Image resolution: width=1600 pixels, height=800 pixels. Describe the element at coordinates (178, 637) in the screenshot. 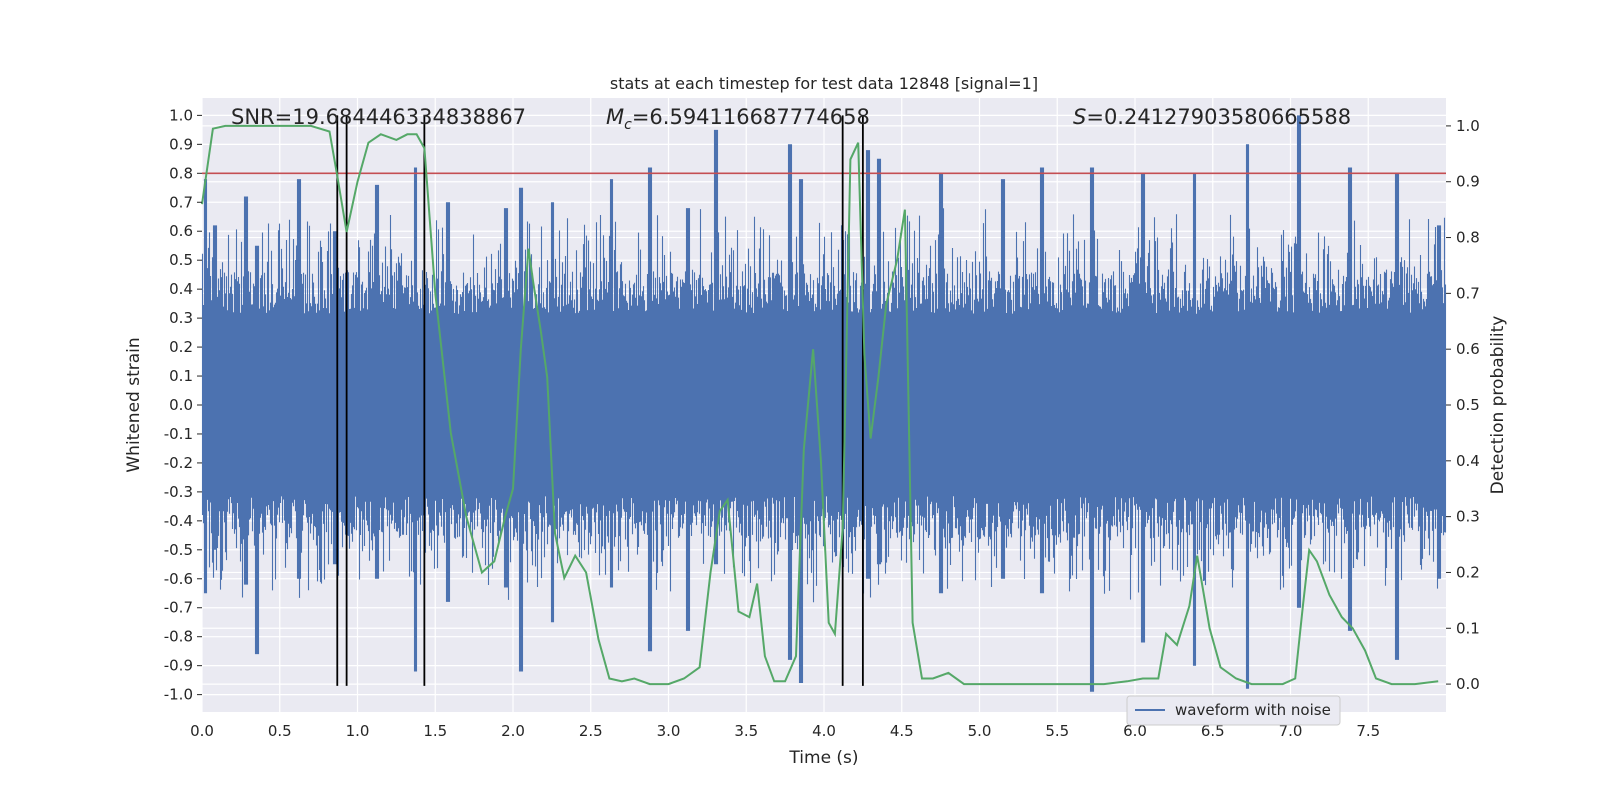

I see `y-tick-label: -0.8` at that location.